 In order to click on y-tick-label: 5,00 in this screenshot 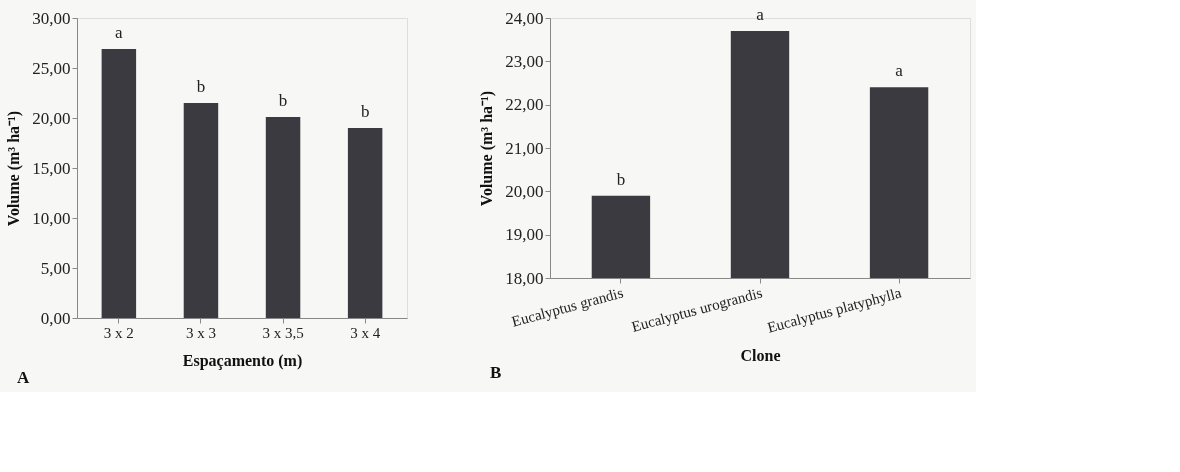, I will do `click(55, 268)`.